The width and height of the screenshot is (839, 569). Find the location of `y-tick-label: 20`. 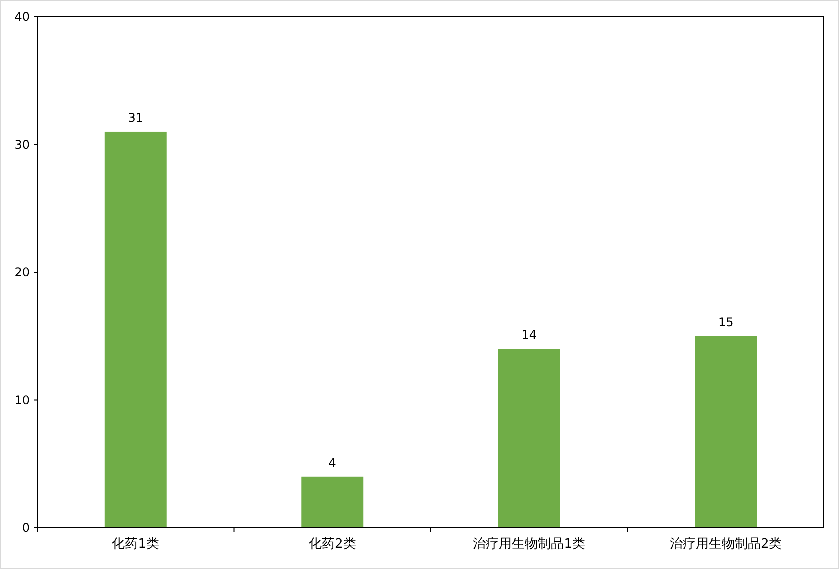

y-tick-label: 20 is located at coordinates (22, 273).